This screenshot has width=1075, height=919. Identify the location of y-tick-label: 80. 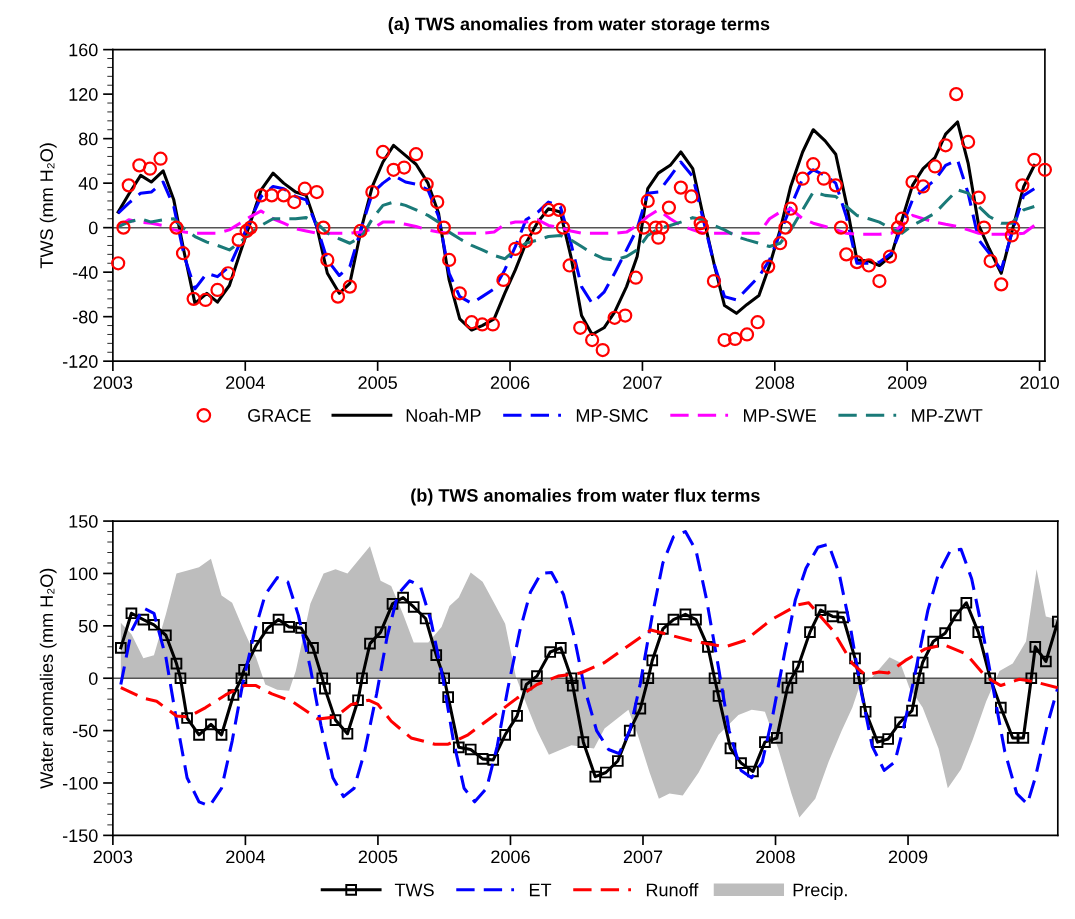
(88, 139).